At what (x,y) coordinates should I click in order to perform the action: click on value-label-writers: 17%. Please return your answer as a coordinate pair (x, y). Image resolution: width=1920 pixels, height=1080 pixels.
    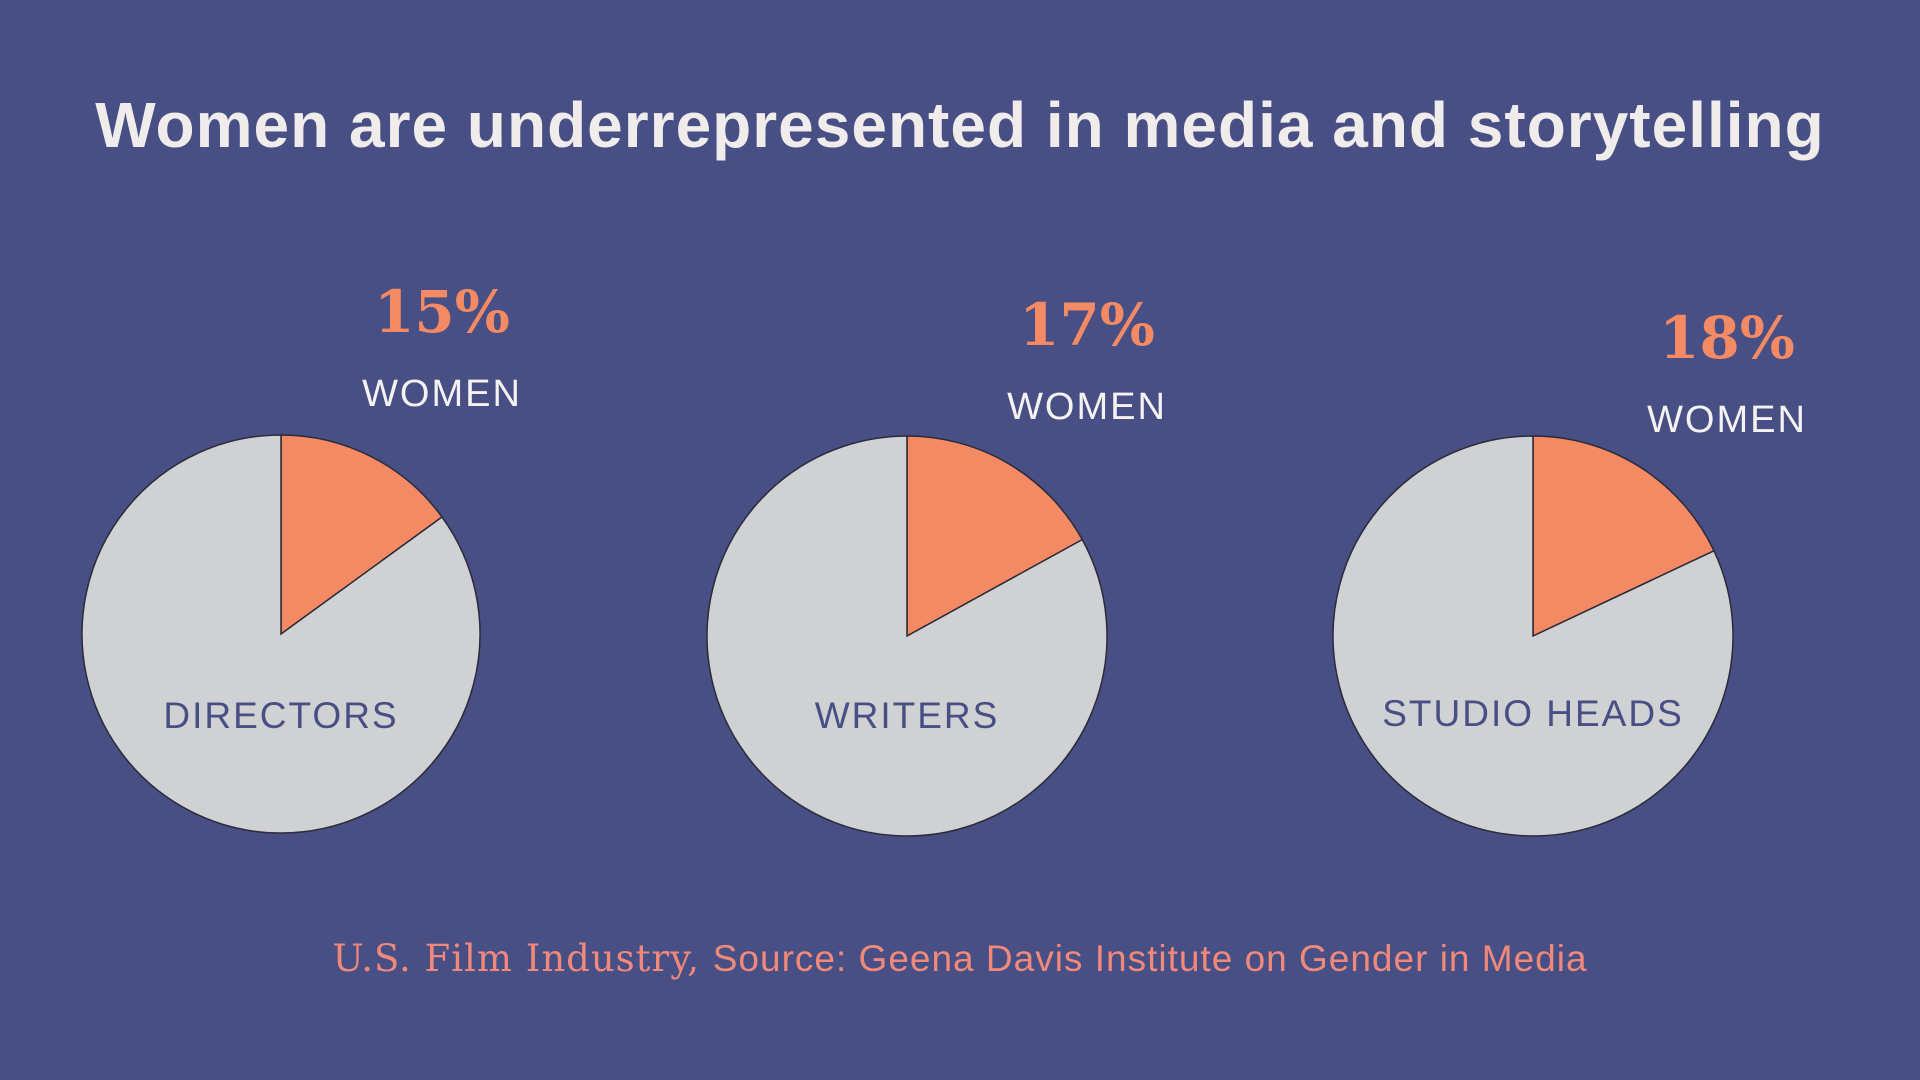
    Looking at the image, I should click on (1087, 325).